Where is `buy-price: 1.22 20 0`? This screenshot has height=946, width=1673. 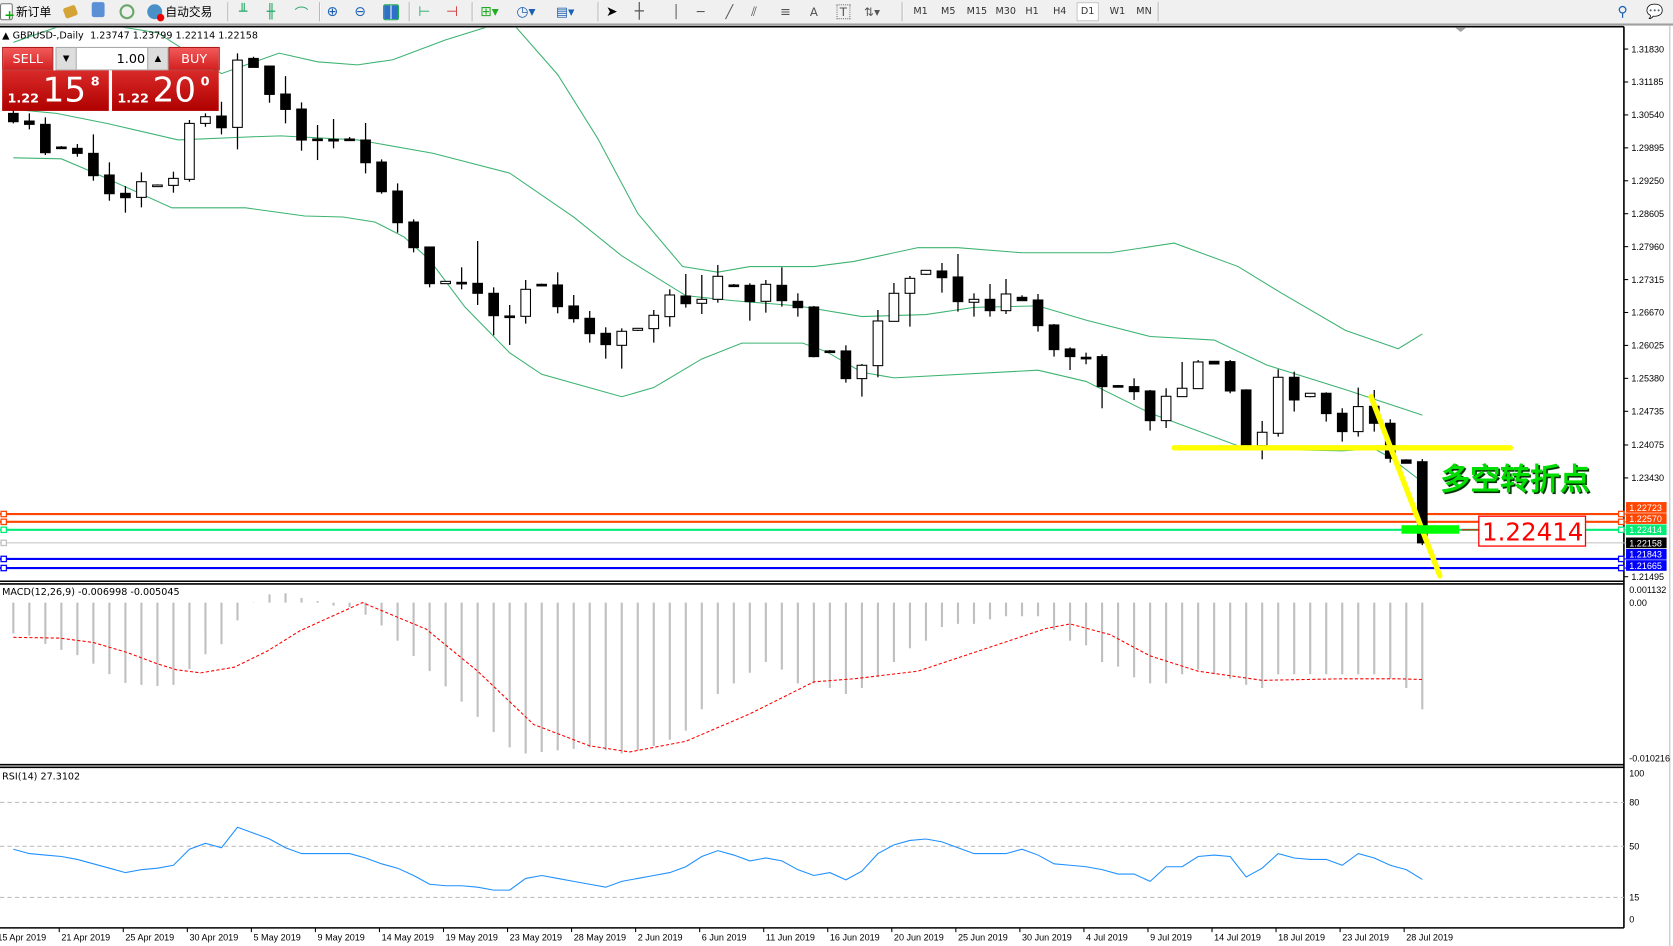 buy-price: 1.22 20 0 is located at coordinates (165, 90).